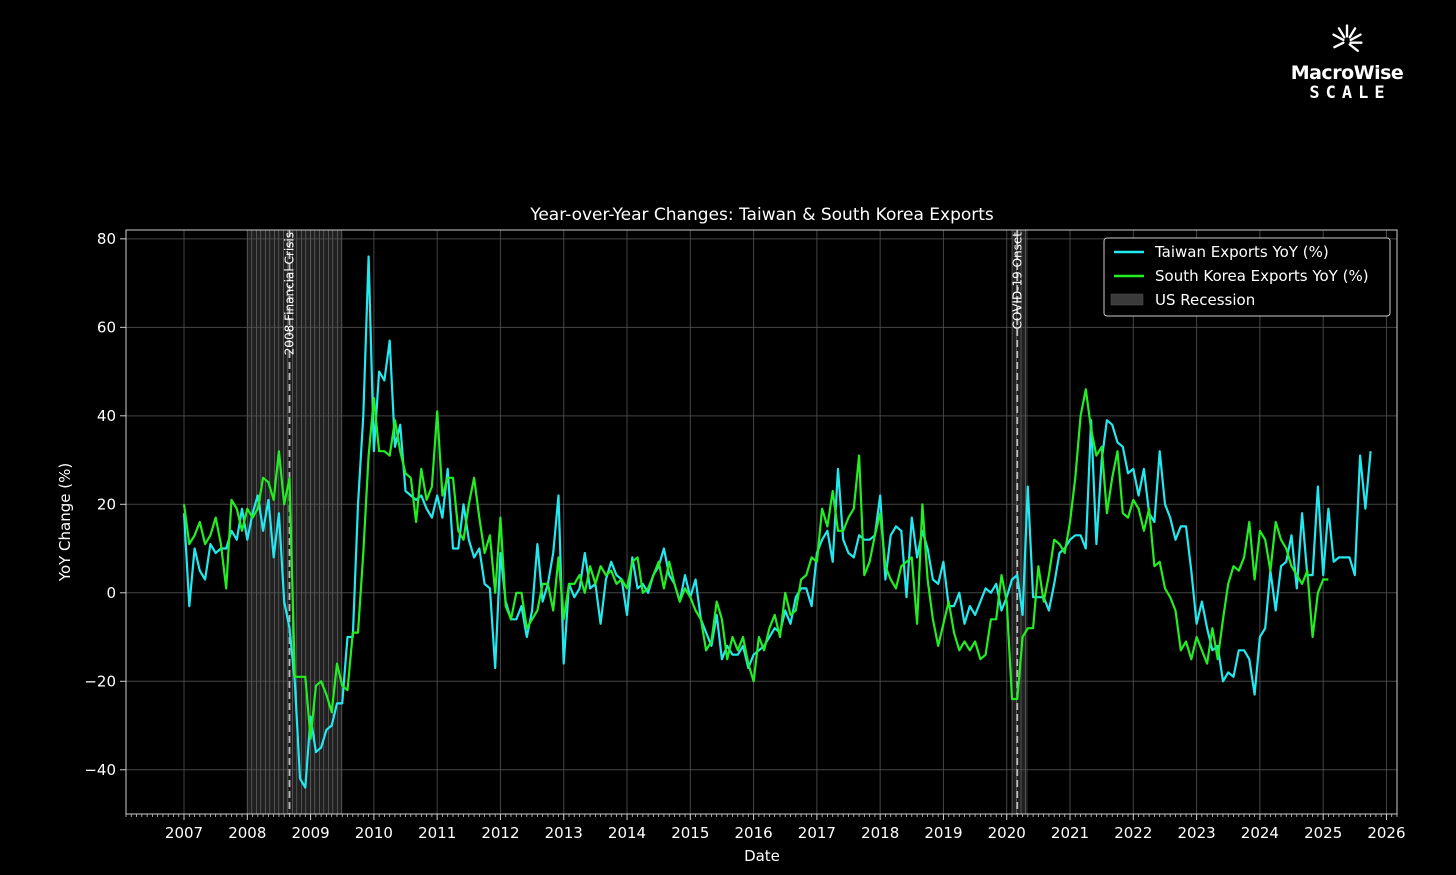  Describe the element at coordinates (1347, 61) in the screenshot. I see `brand-logo: MacroWise SCALE` at that location.